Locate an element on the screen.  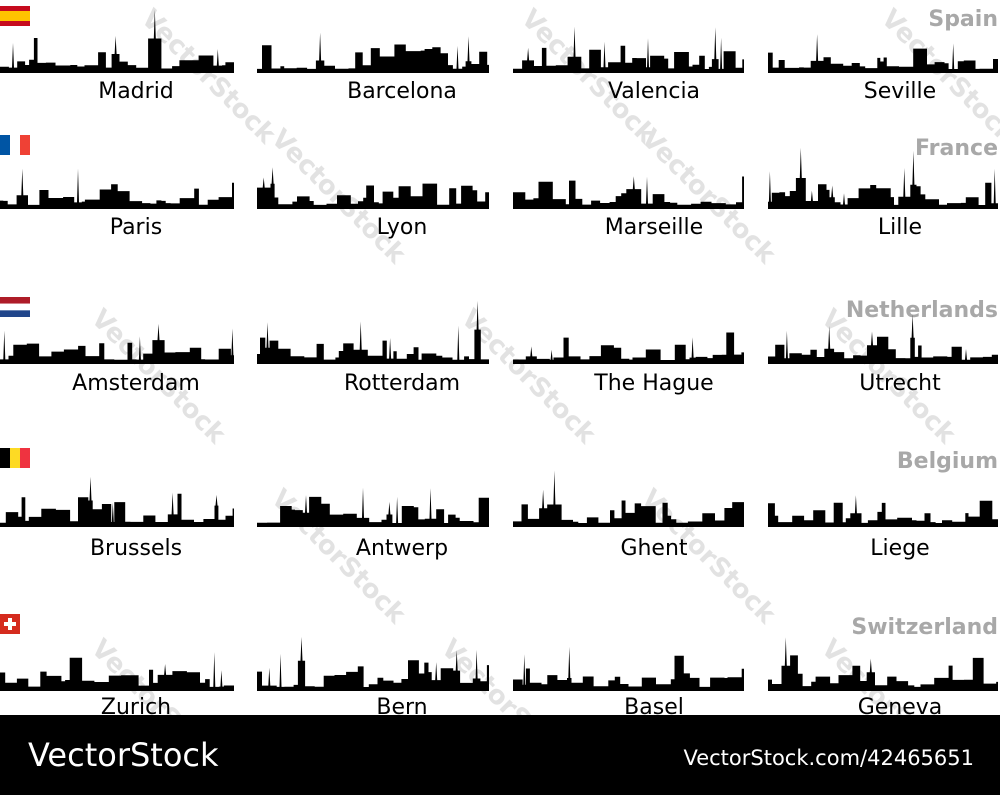
city-name: Liege is located at coordinates (899, 548).